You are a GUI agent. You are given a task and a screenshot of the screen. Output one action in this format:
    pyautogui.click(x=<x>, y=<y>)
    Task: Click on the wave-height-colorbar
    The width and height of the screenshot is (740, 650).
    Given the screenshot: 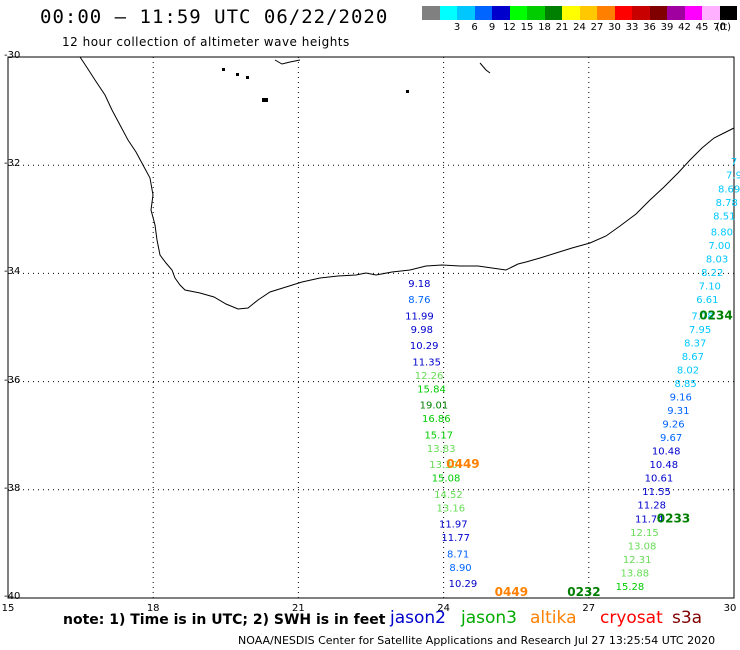 What is the action you would take?
    pyautogui.click(x=579, y=13)
    